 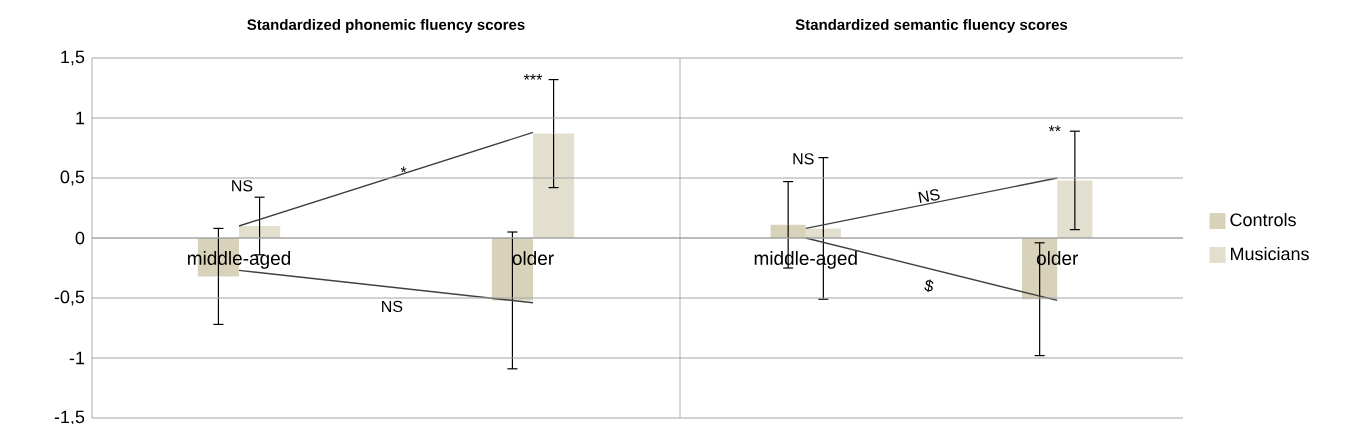 I want to click on x-tick-label: older, so click(x=533, y=258).